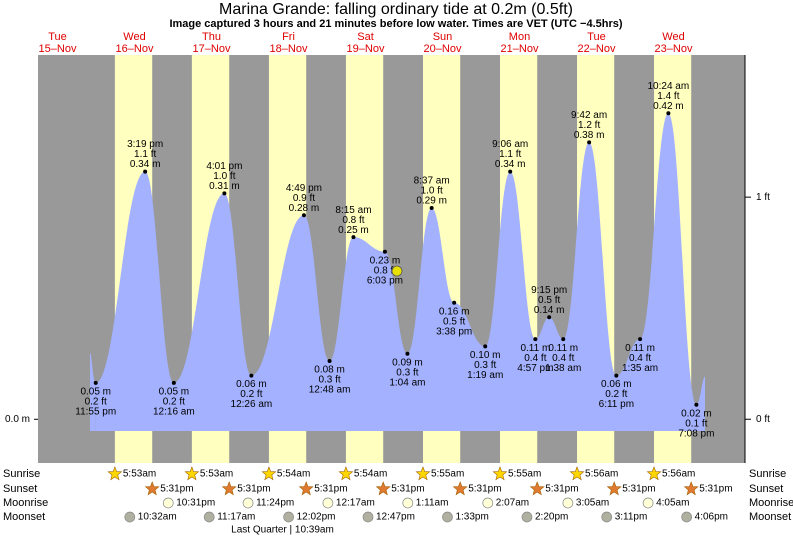 This screenshot has width=793, height=537. I want to click on y2-tick-label: 0 ft, so click(763, 419).